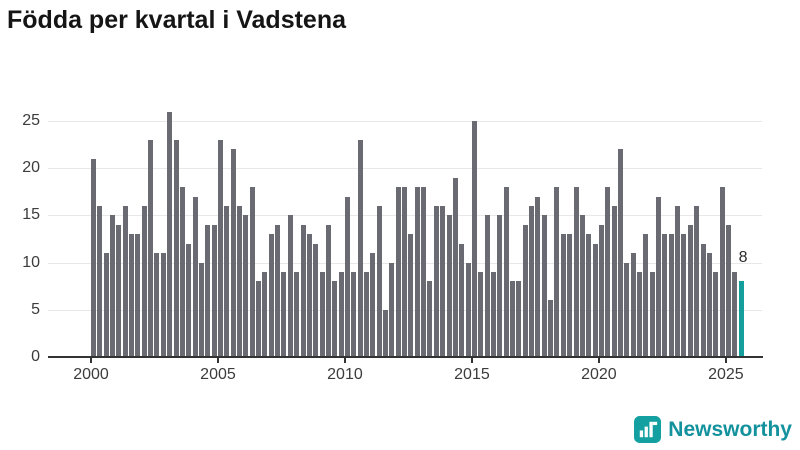 The image size is (800, 450). What do you see at coordinates (218, 374) in the screenshot?
I see `x-axis-tick-label: 2005` at bounding box center [218, 374].